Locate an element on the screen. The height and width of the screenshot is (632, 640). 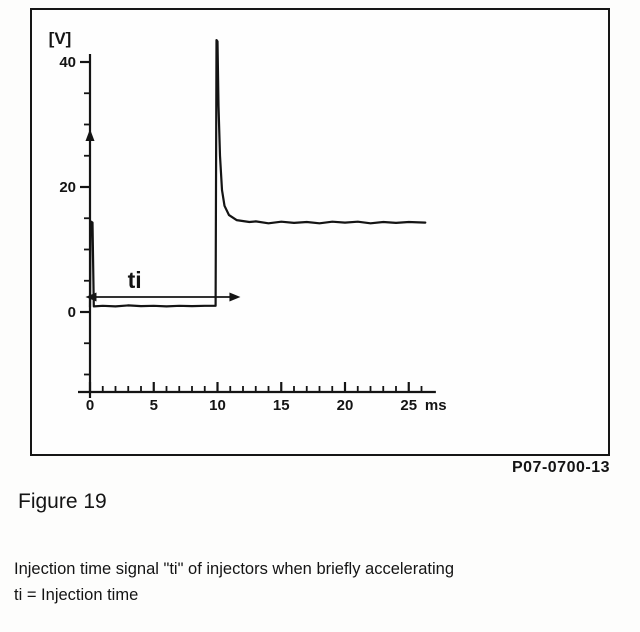
x-tick-label: 20 is located at coordinates (345, 405).